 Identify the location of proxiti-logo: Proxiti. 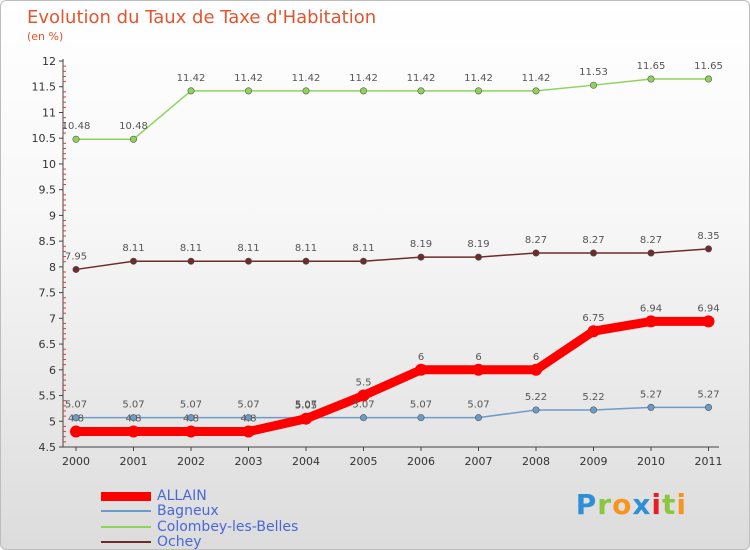
(631, 504).